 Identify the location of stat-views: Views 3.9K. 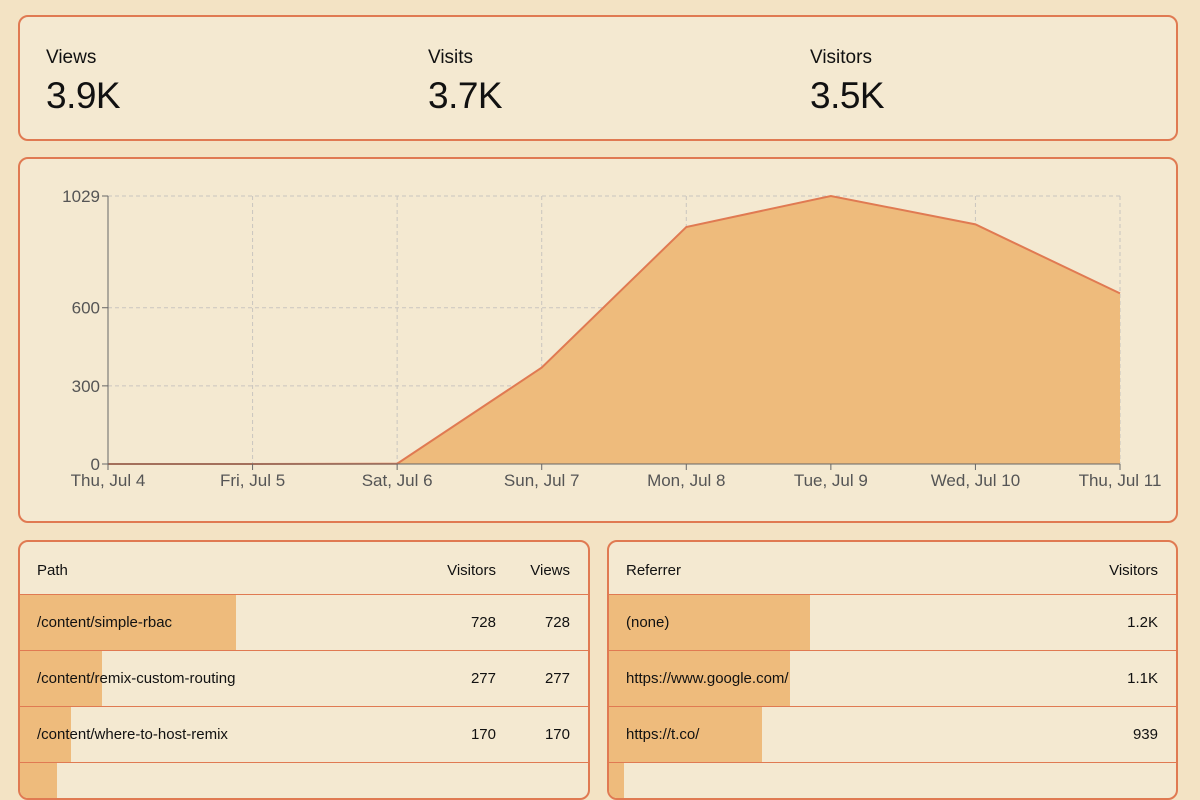
(83, 82).